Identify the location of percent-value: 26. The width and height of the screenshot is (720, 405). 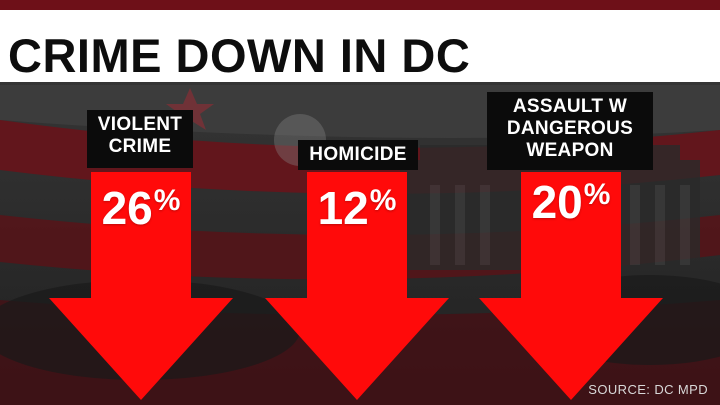
(127, 208).